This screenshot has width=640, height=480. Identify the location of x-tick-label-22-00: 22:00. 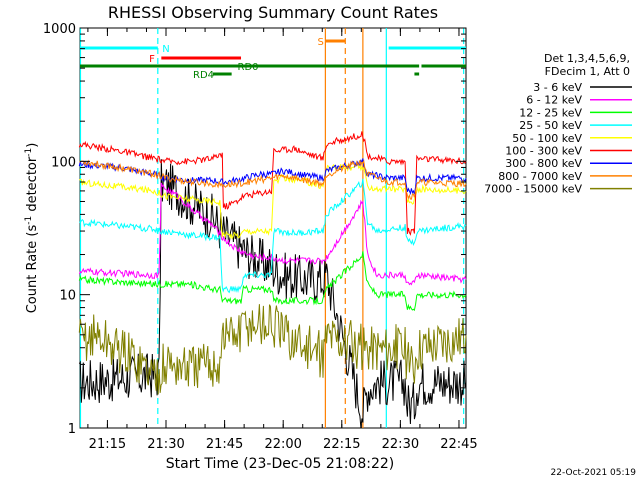
(282, 444).